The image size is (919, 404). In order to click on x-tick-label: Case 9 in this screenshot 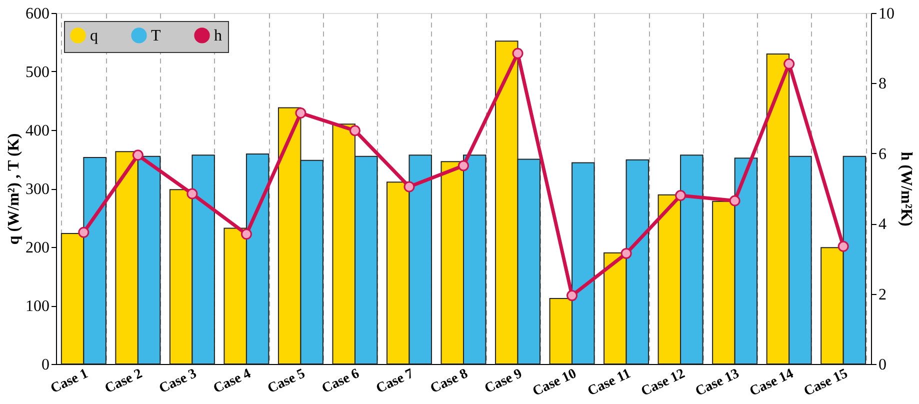, I will do `click(503, 381)`.